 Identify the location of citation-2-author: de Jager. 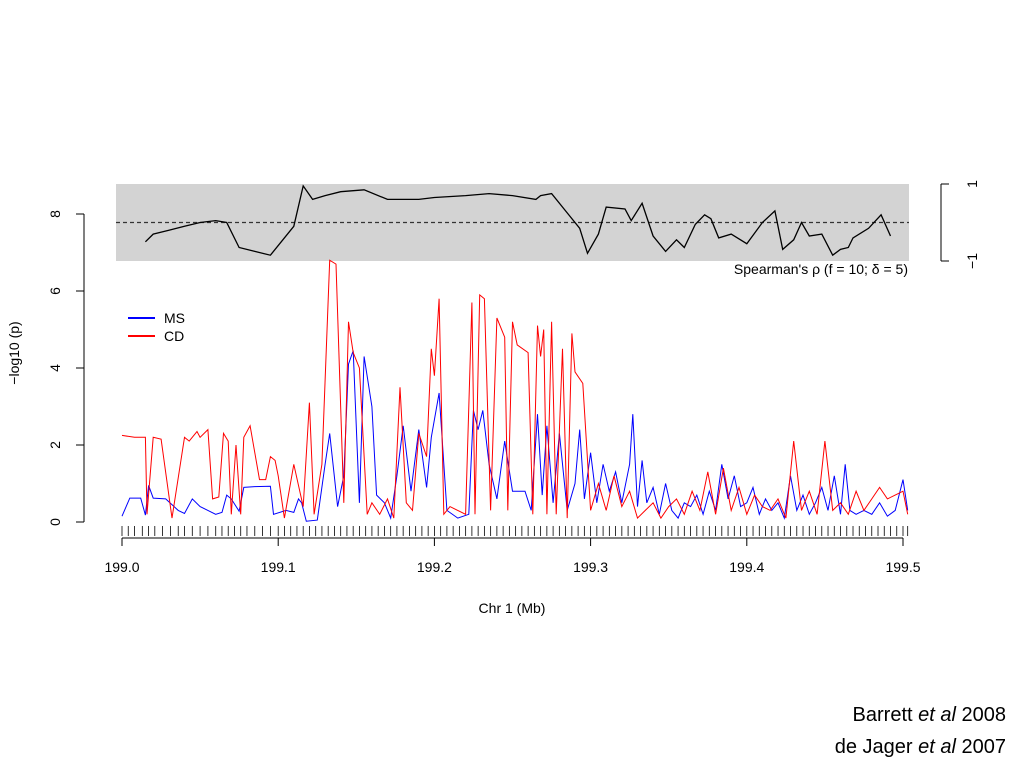
(876, 747).